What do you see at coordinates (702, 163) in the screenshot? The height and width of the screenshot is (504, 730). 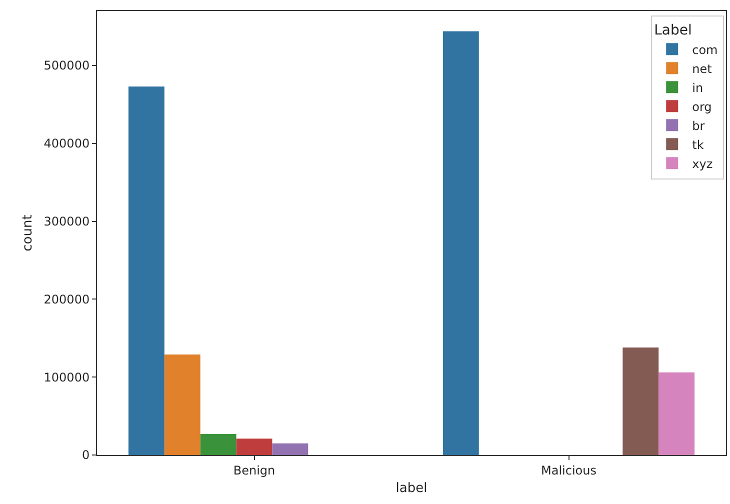 I see `legend-label: xyz` at bounding box center [702, 163].